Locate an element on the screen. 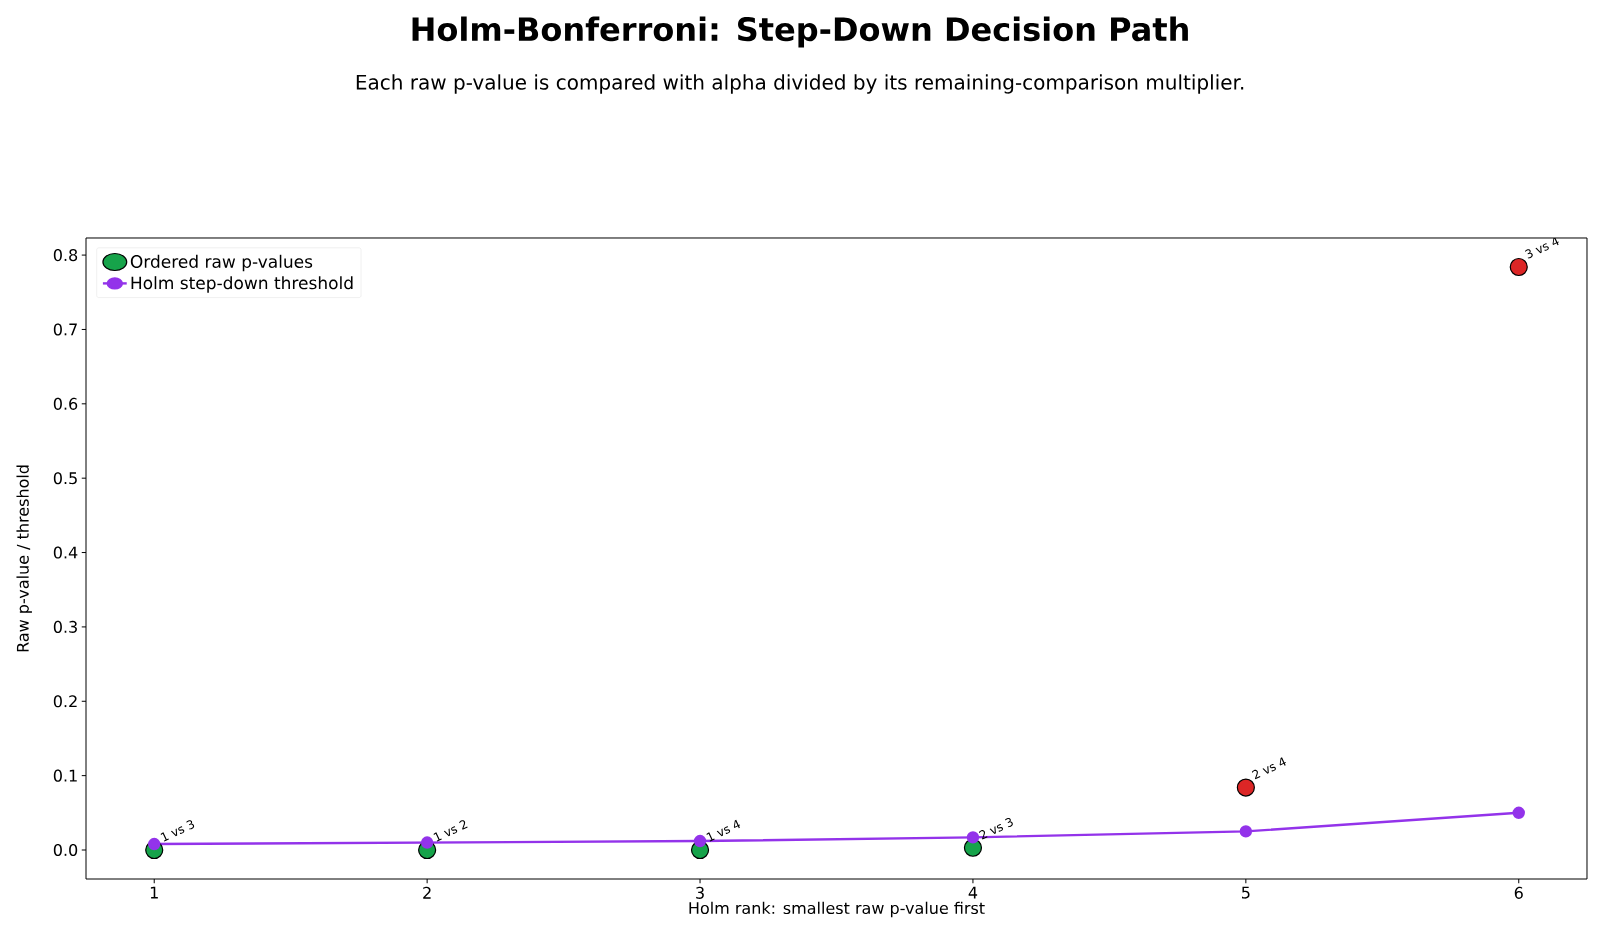 The height and width of the screenshot is (952, 1600). chart-subtitle: Each raw p-value is compared with alpha divided by its remaining-comparison multiplier. is located at coordinates (800, 84).